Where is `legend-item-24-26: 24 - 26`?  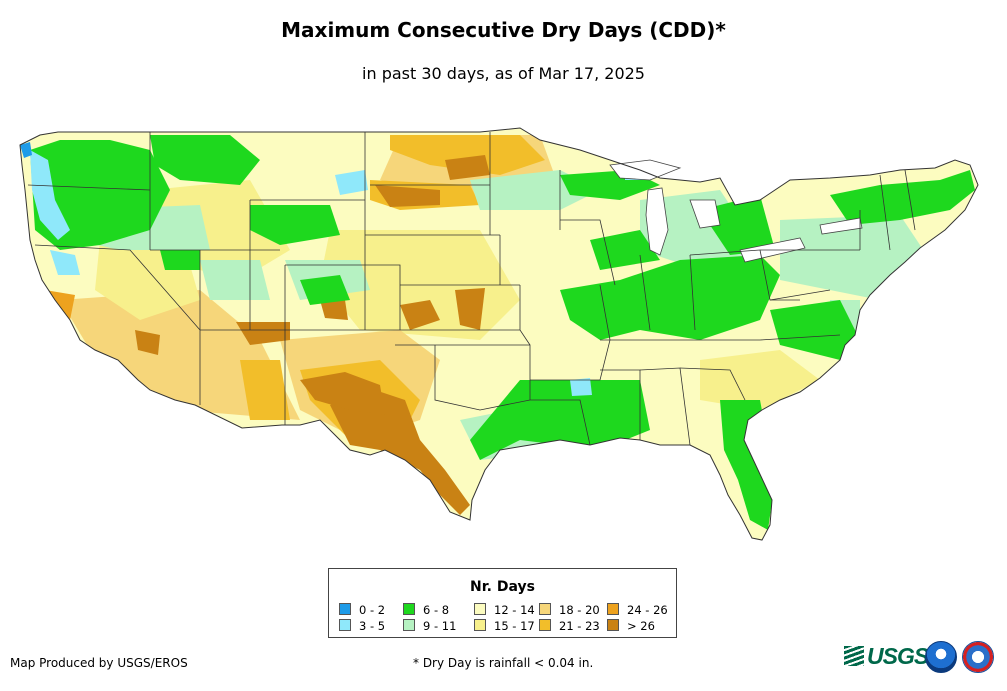
legend-item-24-26: 24 - 26 is located at coordinates (637, 610).